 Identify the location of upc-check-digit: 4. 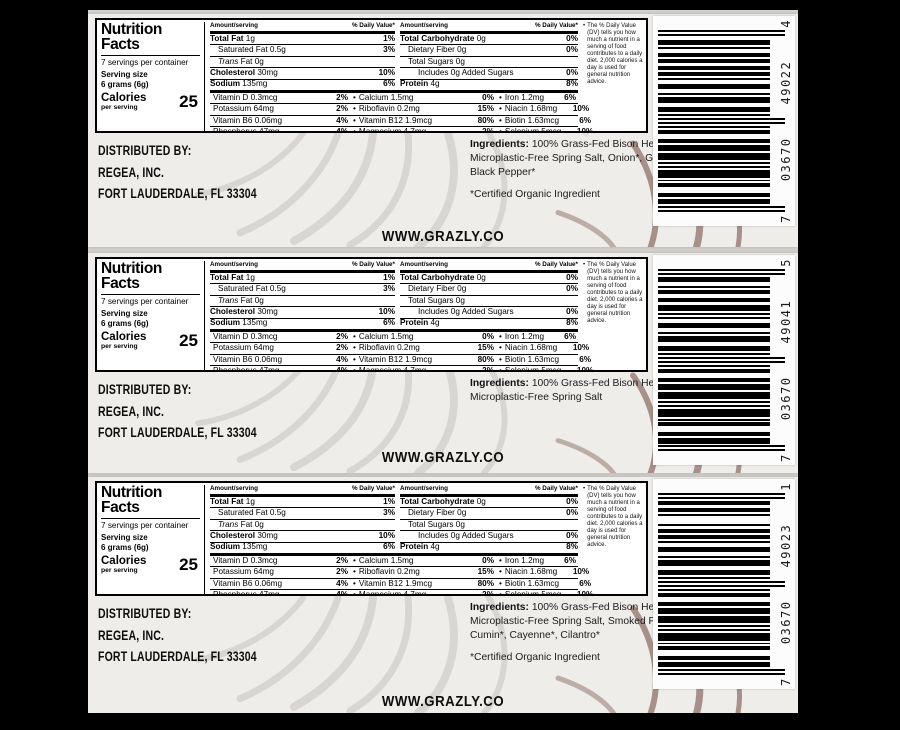
(786, 23).